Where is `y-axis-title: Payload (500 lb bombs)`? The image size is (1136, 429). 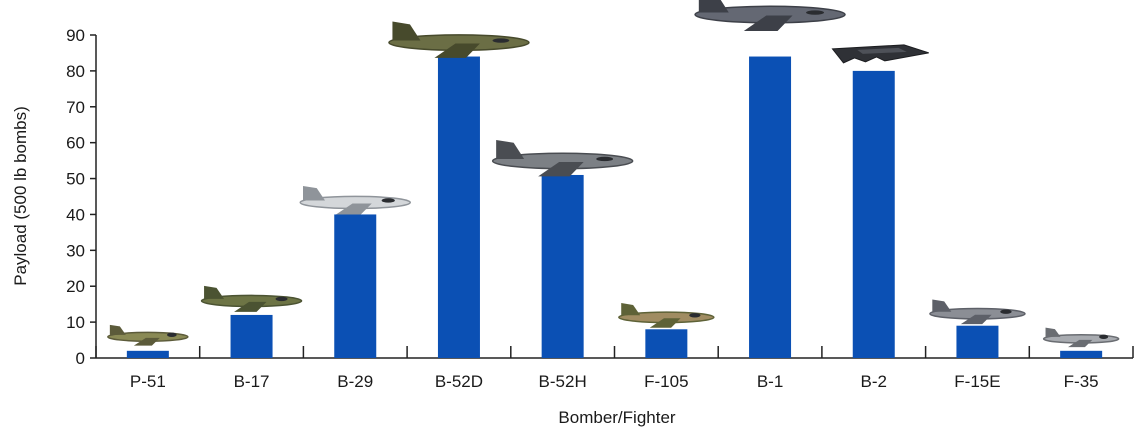 y-axis-title: Payload (500 lb bombs) is located at coordinates (20, 196).